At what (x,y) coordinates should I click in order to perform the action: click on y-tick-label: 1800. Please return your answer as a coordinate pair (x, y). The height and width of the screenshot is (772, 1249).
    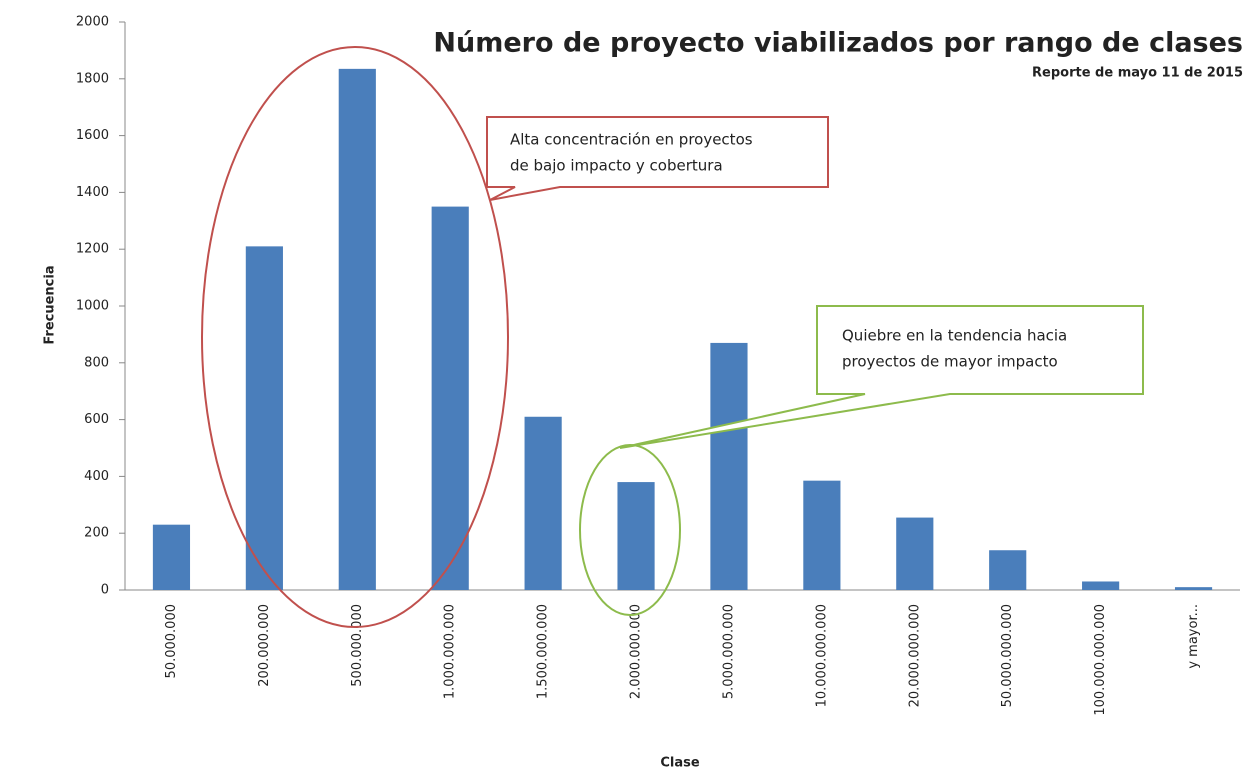
    Looking at the image, I should click on (92, 78).